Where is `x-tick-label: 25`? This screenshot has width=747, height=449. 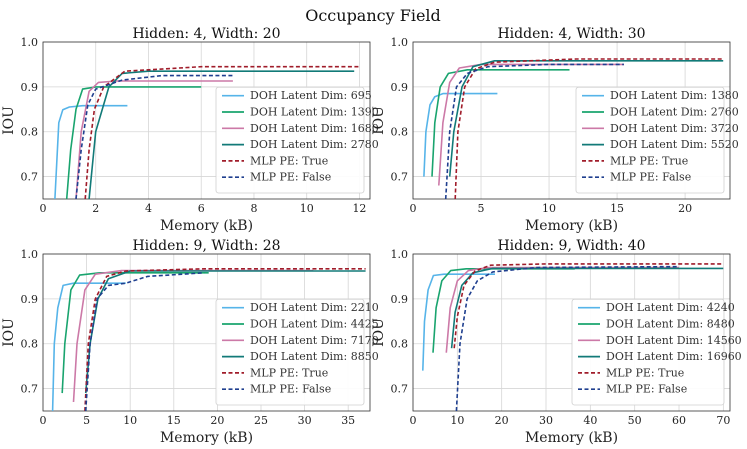
x-tick-label: 25 is located at coordinates (261, 420).